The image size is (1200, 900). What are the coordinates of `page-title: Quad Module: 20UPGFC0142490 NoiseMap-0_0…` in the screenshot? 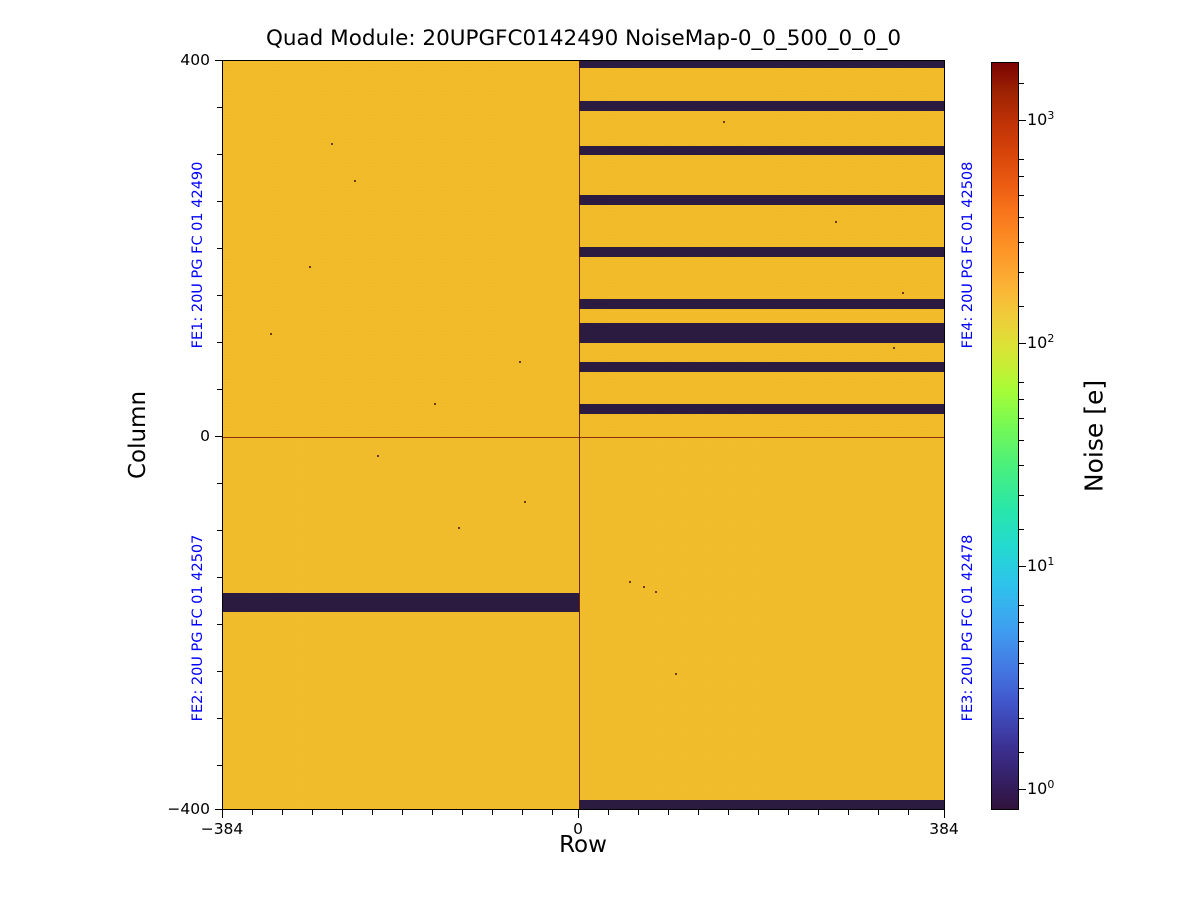 It's located at (583, 38).